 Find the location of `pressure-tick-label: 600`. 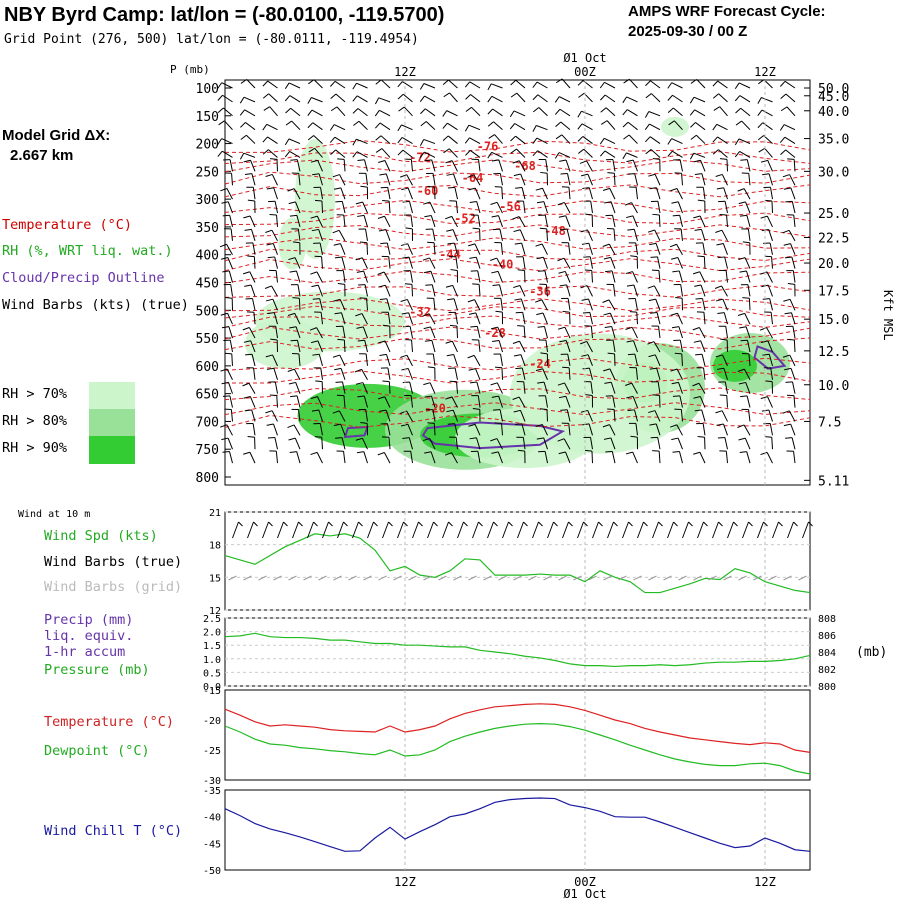

pressure-tick-label: 600 is located at coordinates (207, 367).